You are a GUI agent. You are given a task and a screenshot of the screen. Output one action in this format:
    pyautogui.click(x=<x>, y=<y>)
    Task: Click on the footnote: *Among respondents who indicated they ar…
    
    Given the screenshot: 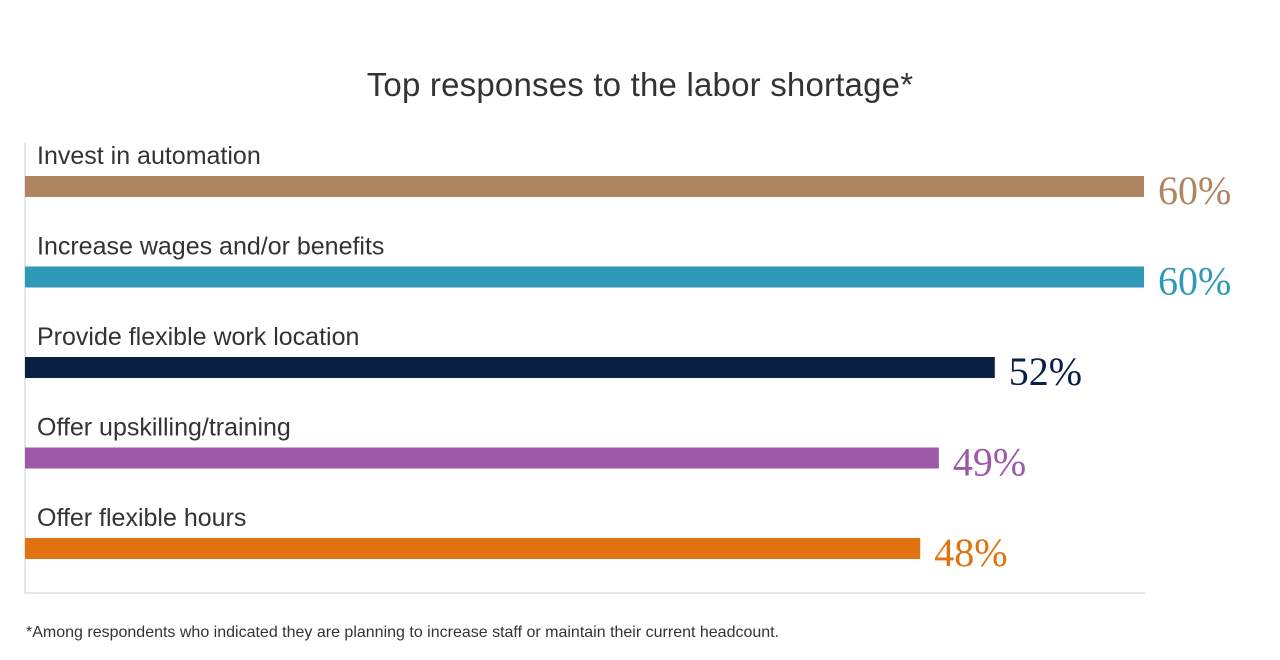 What is the action you would take?
    pyautogui.click(x=403, y=632)
    